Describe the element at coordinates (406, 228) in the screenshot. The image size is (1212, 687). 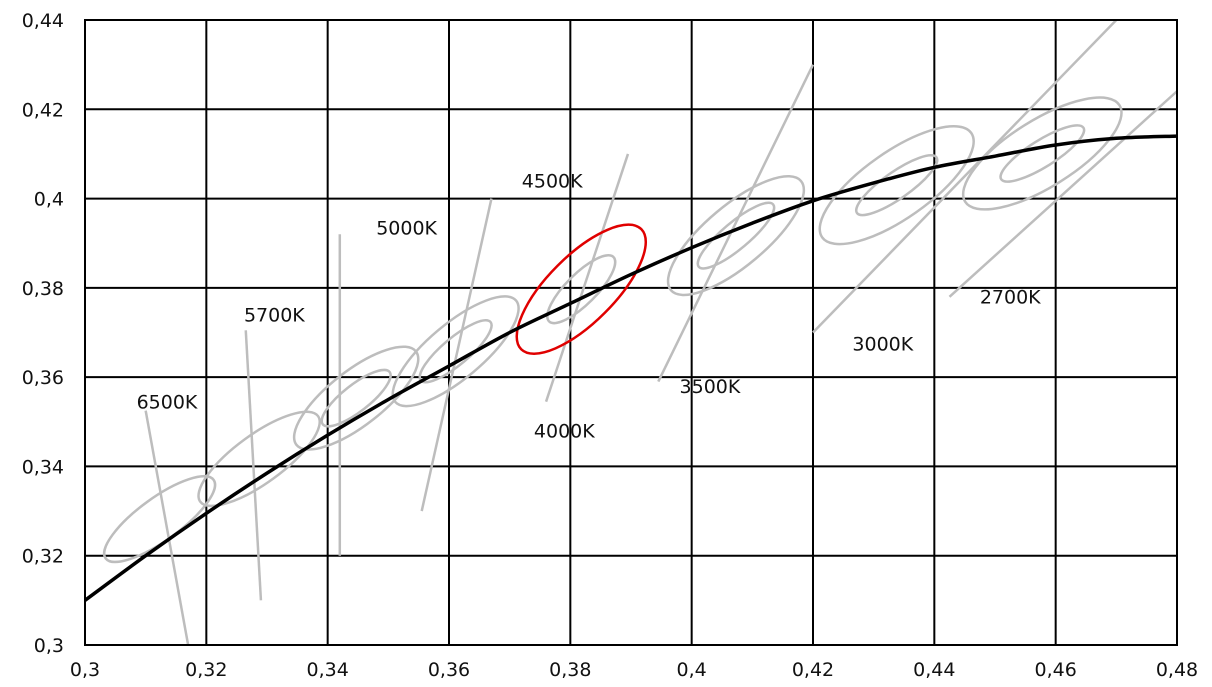
I see `cct-label: 5000K` at that location.